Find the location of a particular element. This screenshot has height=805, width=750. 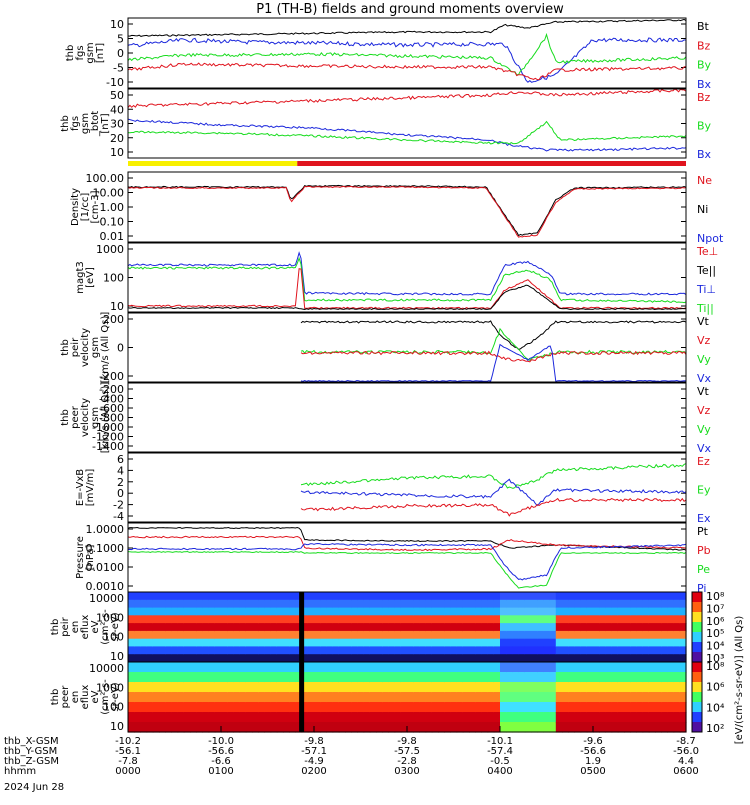

panel-ylabel: peir is located at coordinates (65, 626).